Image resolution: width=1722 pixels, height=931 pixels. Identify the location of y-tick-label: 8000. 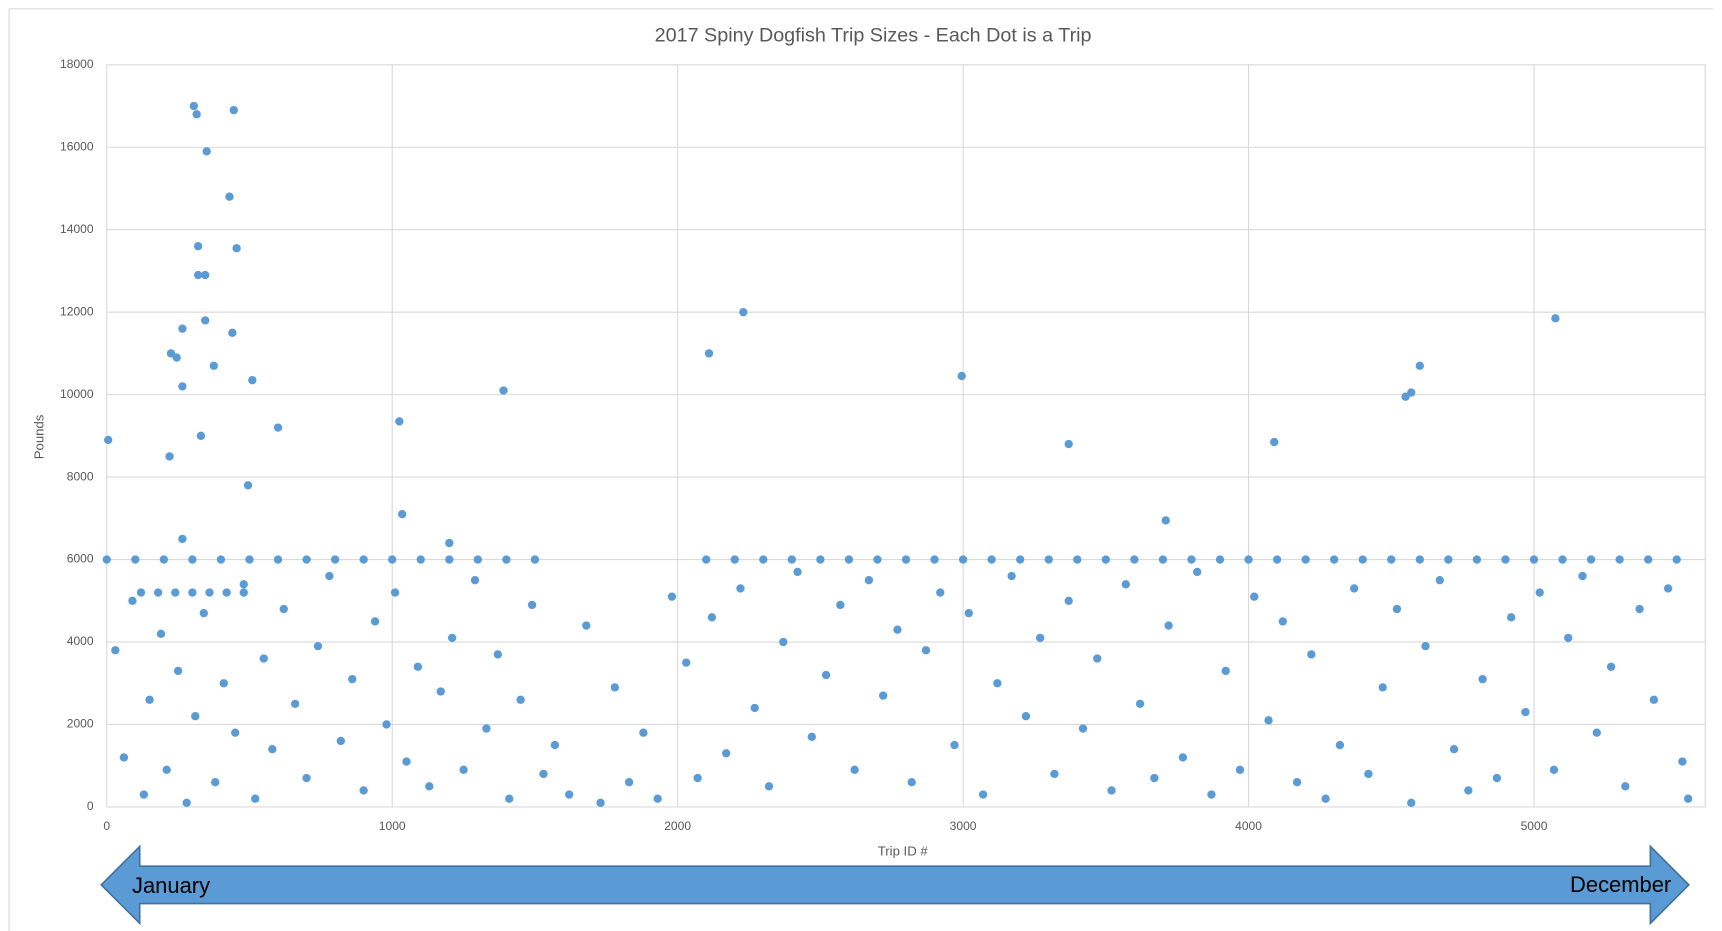
(80, 476).